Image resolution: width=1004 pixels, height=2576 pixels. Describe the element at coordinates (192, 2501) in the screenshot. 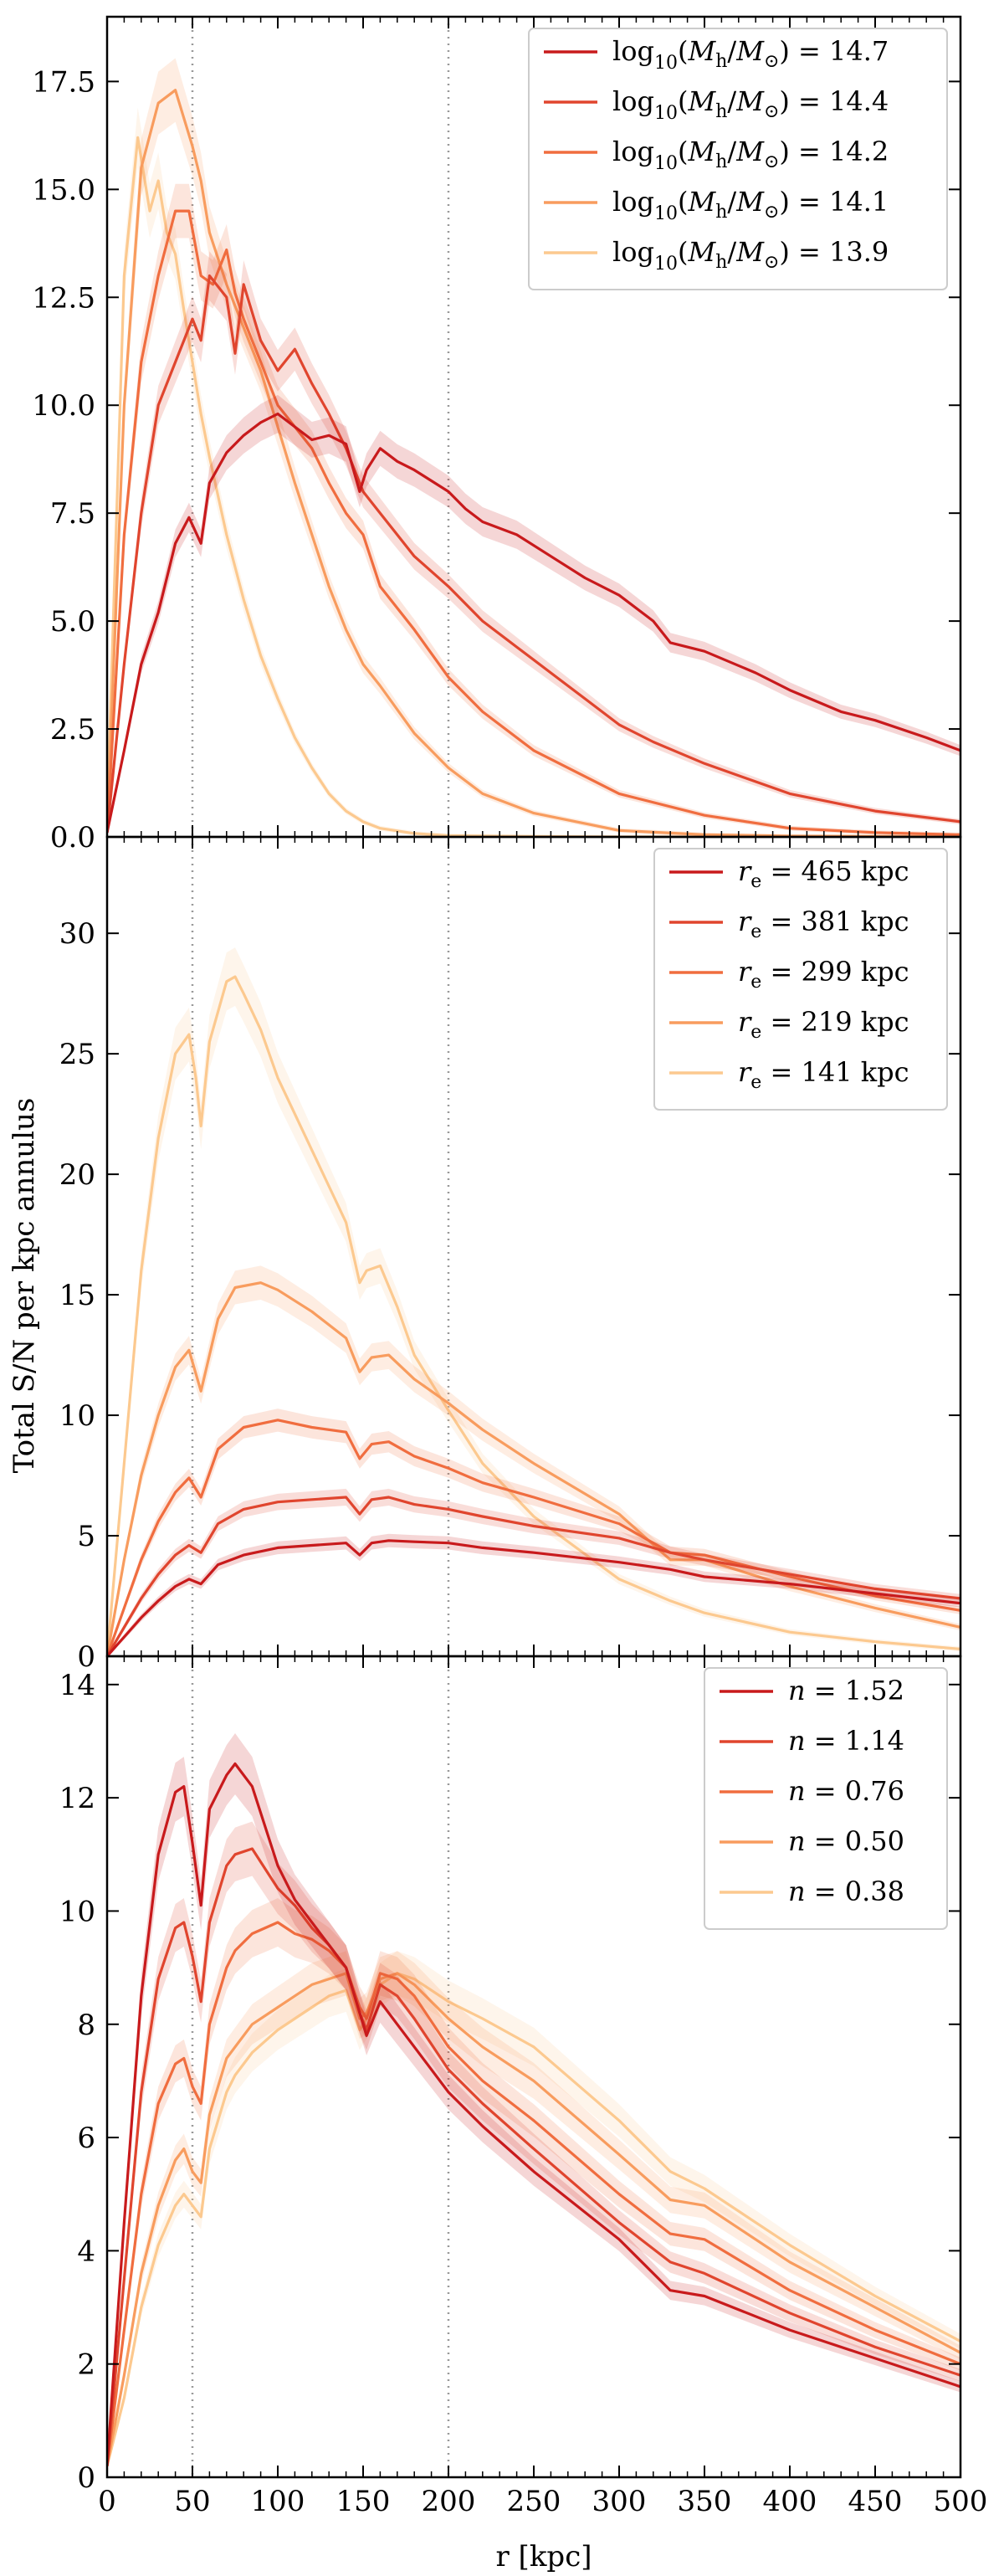

I see `x-tick-label: 50` at that location.